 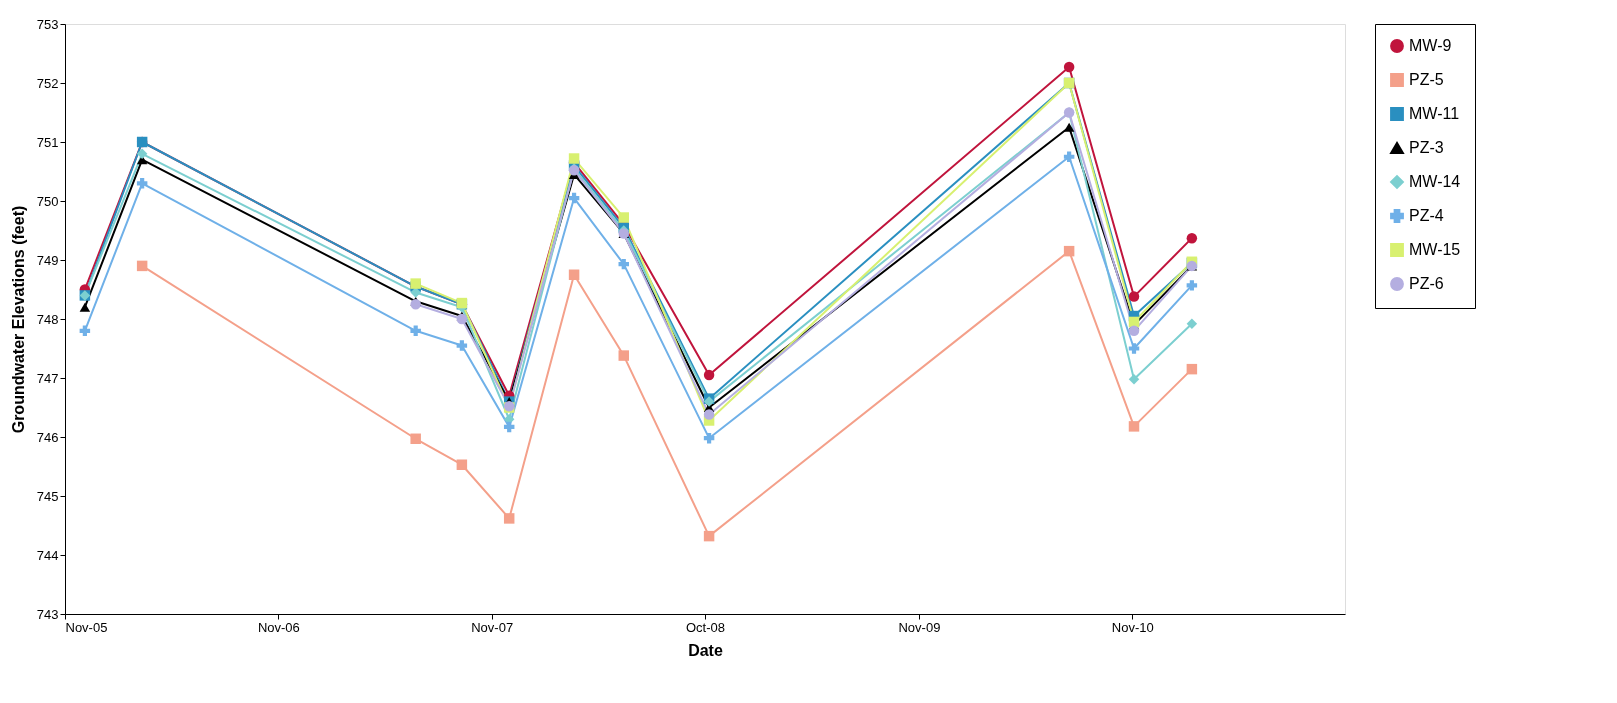 What do you see at coordinates (47, 614) in the screenshot?
I see `y-tick-label: 743` at bounding box center [47, 614].